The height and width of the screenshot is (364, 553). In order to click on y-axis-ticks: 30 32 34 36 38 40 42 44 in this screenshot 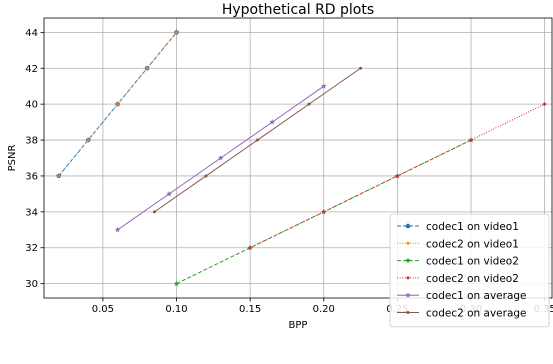, I will do `click(34, 159)`.